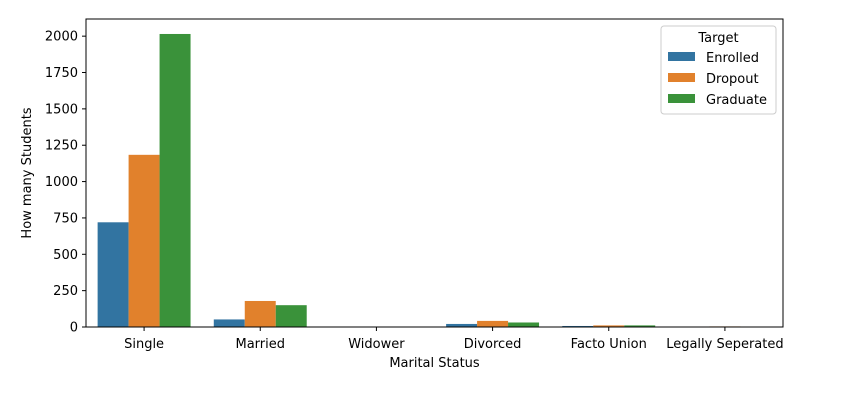  I want to click on legend-swatch-dropout, so click(681, 77).